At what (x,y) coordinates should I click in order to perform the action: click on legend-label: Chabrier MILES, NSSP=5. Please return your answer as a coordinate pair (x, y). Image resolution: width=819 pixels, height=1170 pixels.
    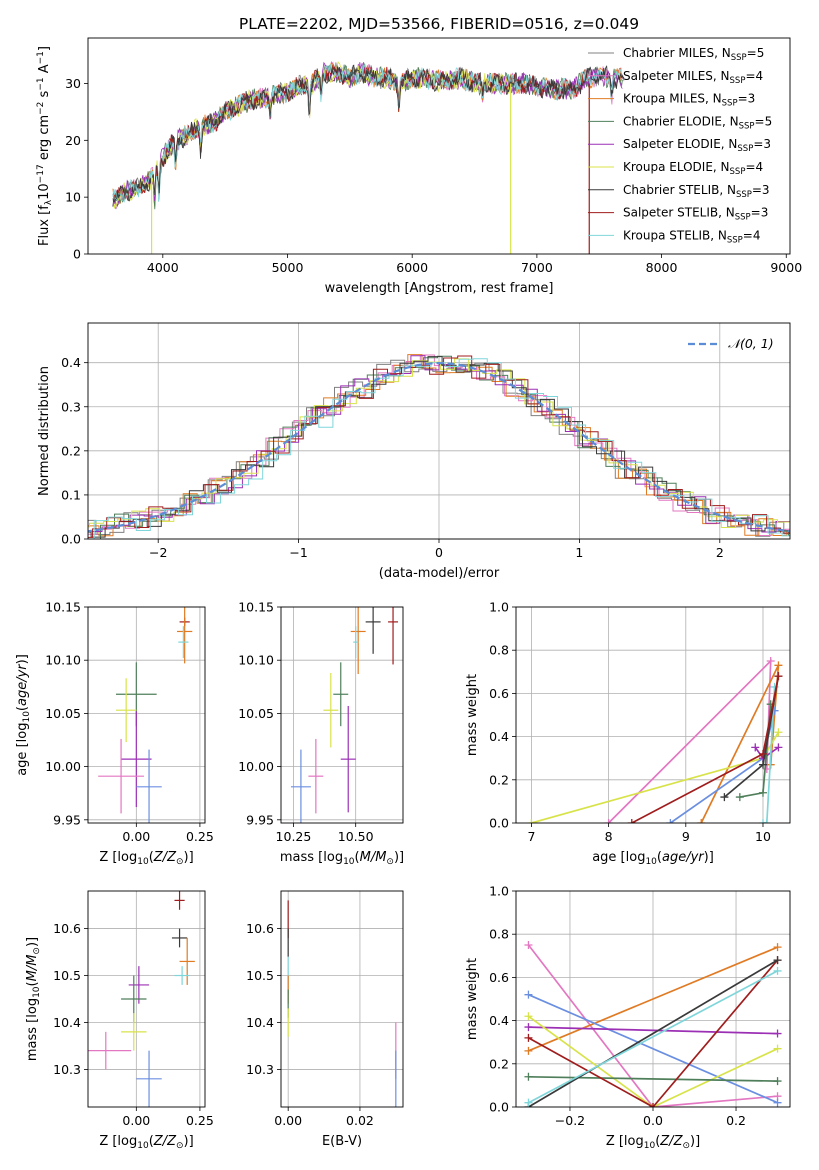
    Looking at the image, I should click on (693, 54).